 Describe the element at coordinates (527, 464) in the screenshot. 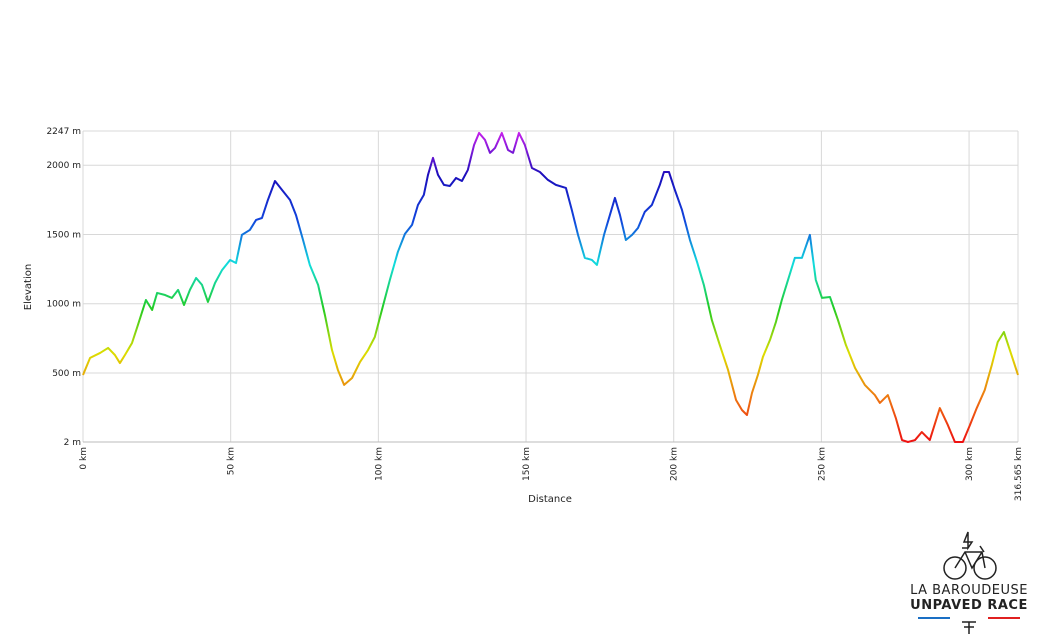

I see `x-tick-label: 150 km` at that location.